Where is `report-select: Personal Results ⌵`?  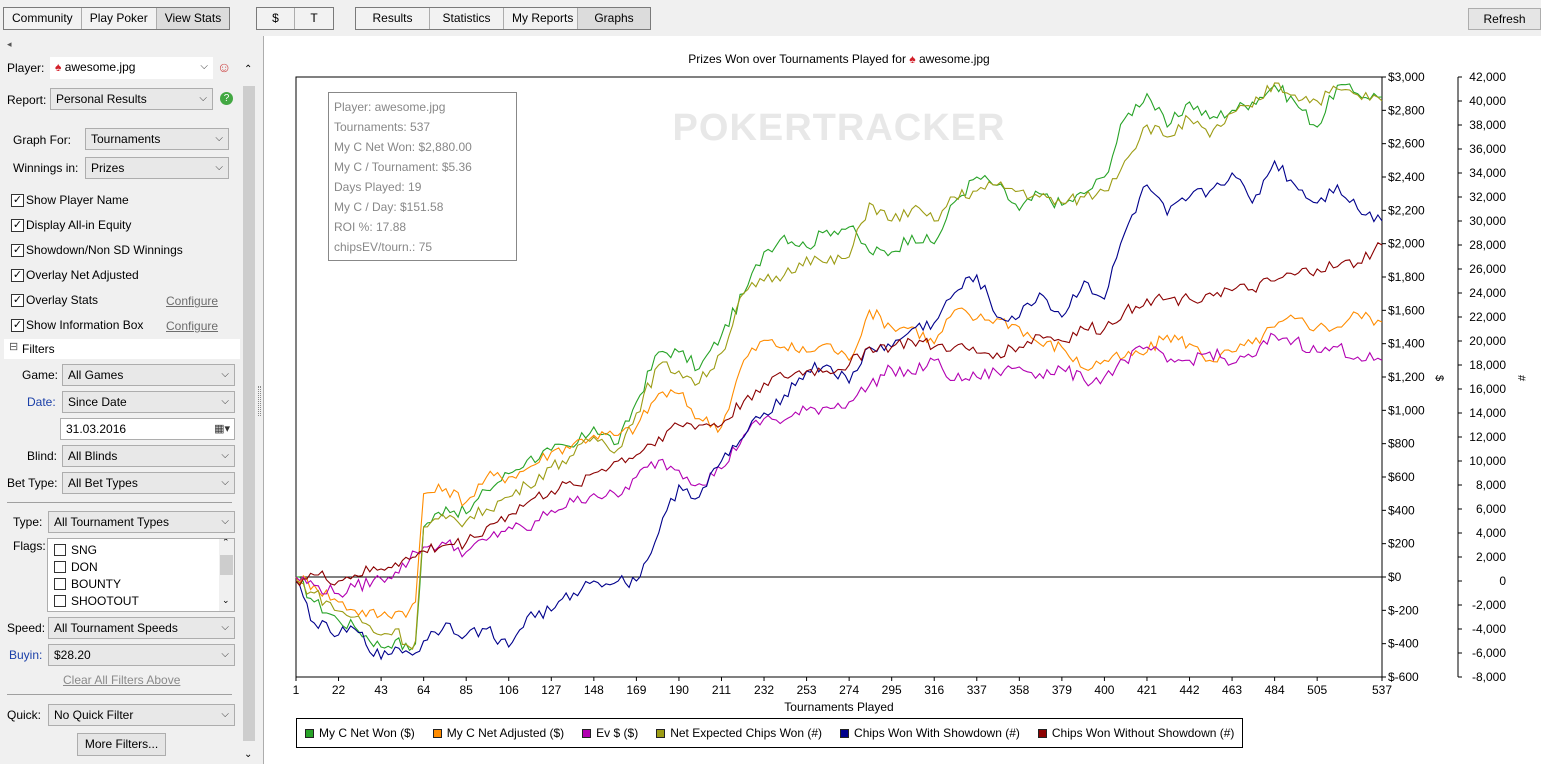 report-select: Personal Results ⌵ is located at coordinates (131, 99).